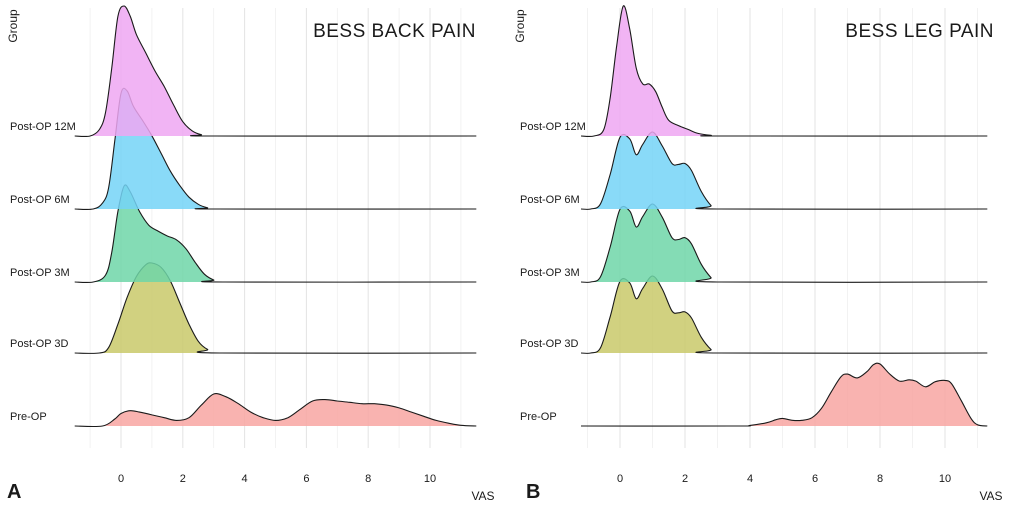 The image size is (1014, 508). I want to click on ridge-fill-post-op-12m, so click(784, 71).